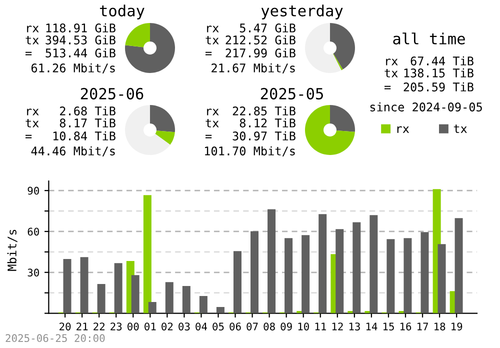 Image resolution: width=500 pixels, height=348 pixels. Describe the element at coordinates (354, 326) in the screenshot. I see `x-tick-label: 13` at that location.